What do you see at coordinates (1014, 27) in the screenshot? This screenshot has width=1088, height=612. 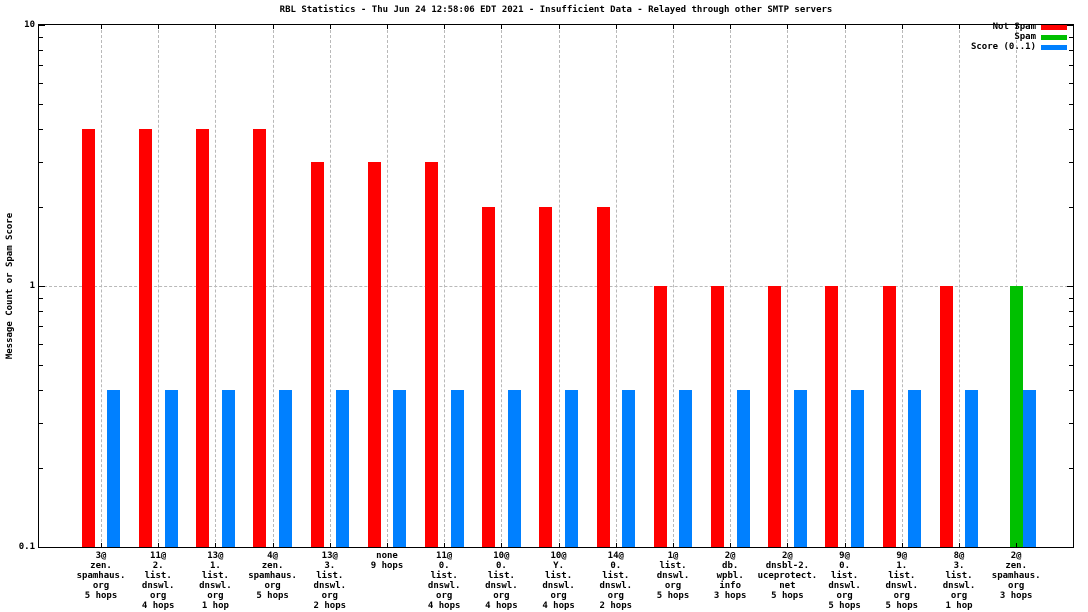 I see `legend-label: Not Spam` at bounding box center [1014, 27].